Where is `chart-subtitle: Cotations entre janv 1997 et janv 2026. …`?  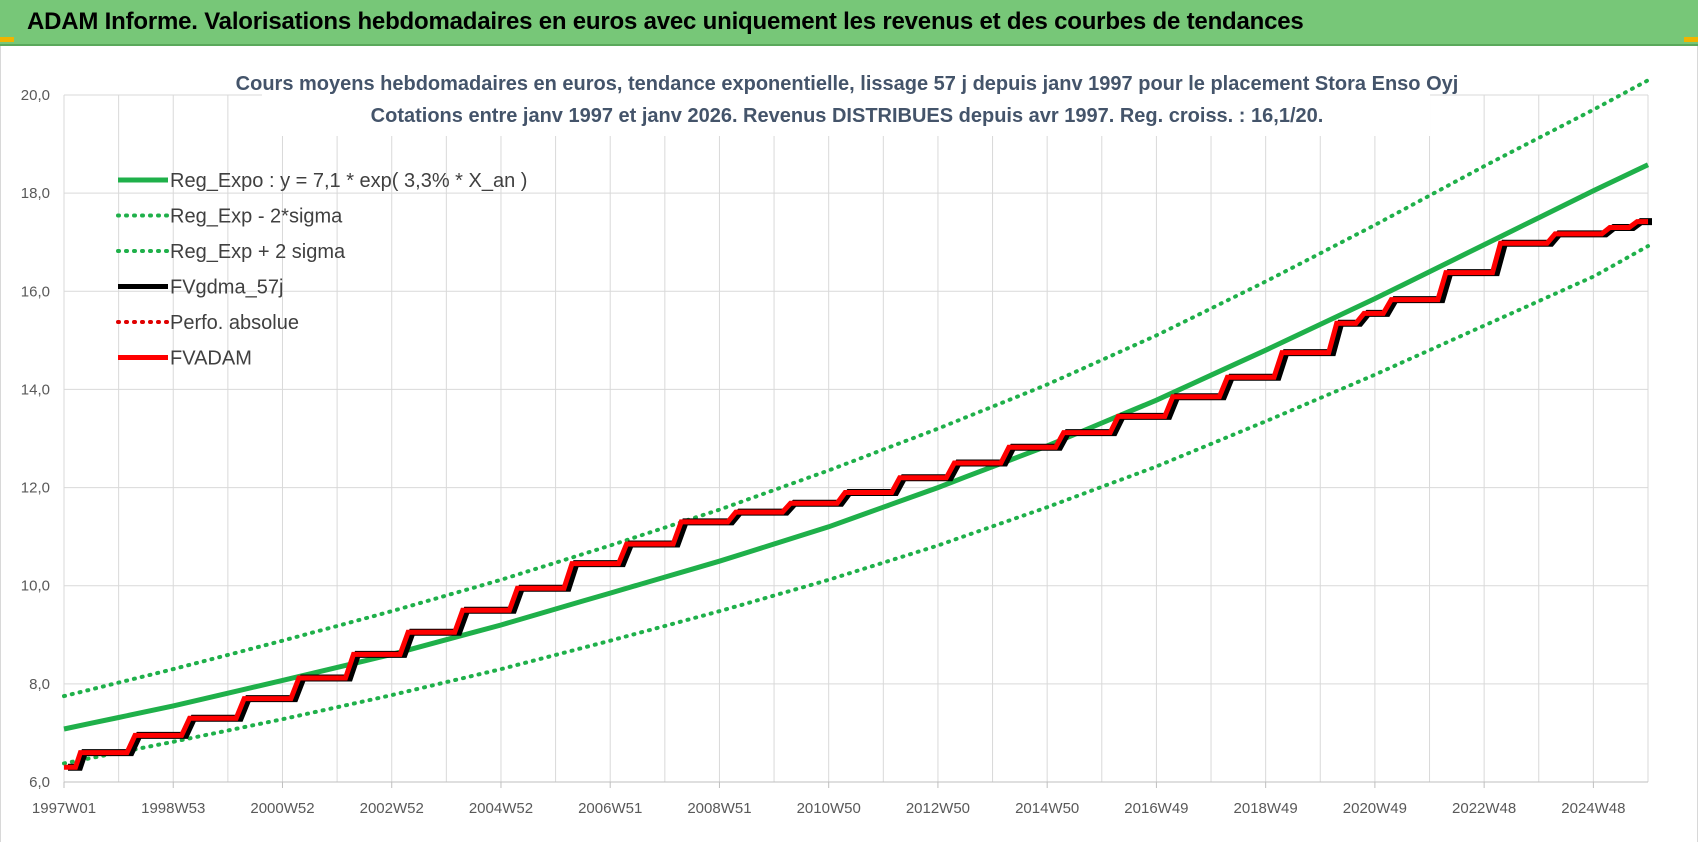 chart-subtitle: Cotations entre janv 1997 et janv 2026. … is located at coordinates (847, 116).